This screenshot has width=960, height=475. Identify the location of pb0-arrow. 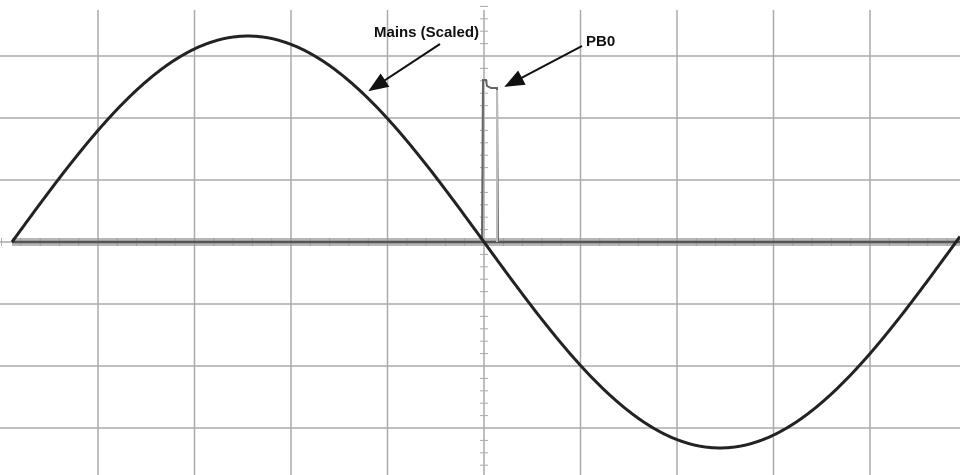
(543, 66).